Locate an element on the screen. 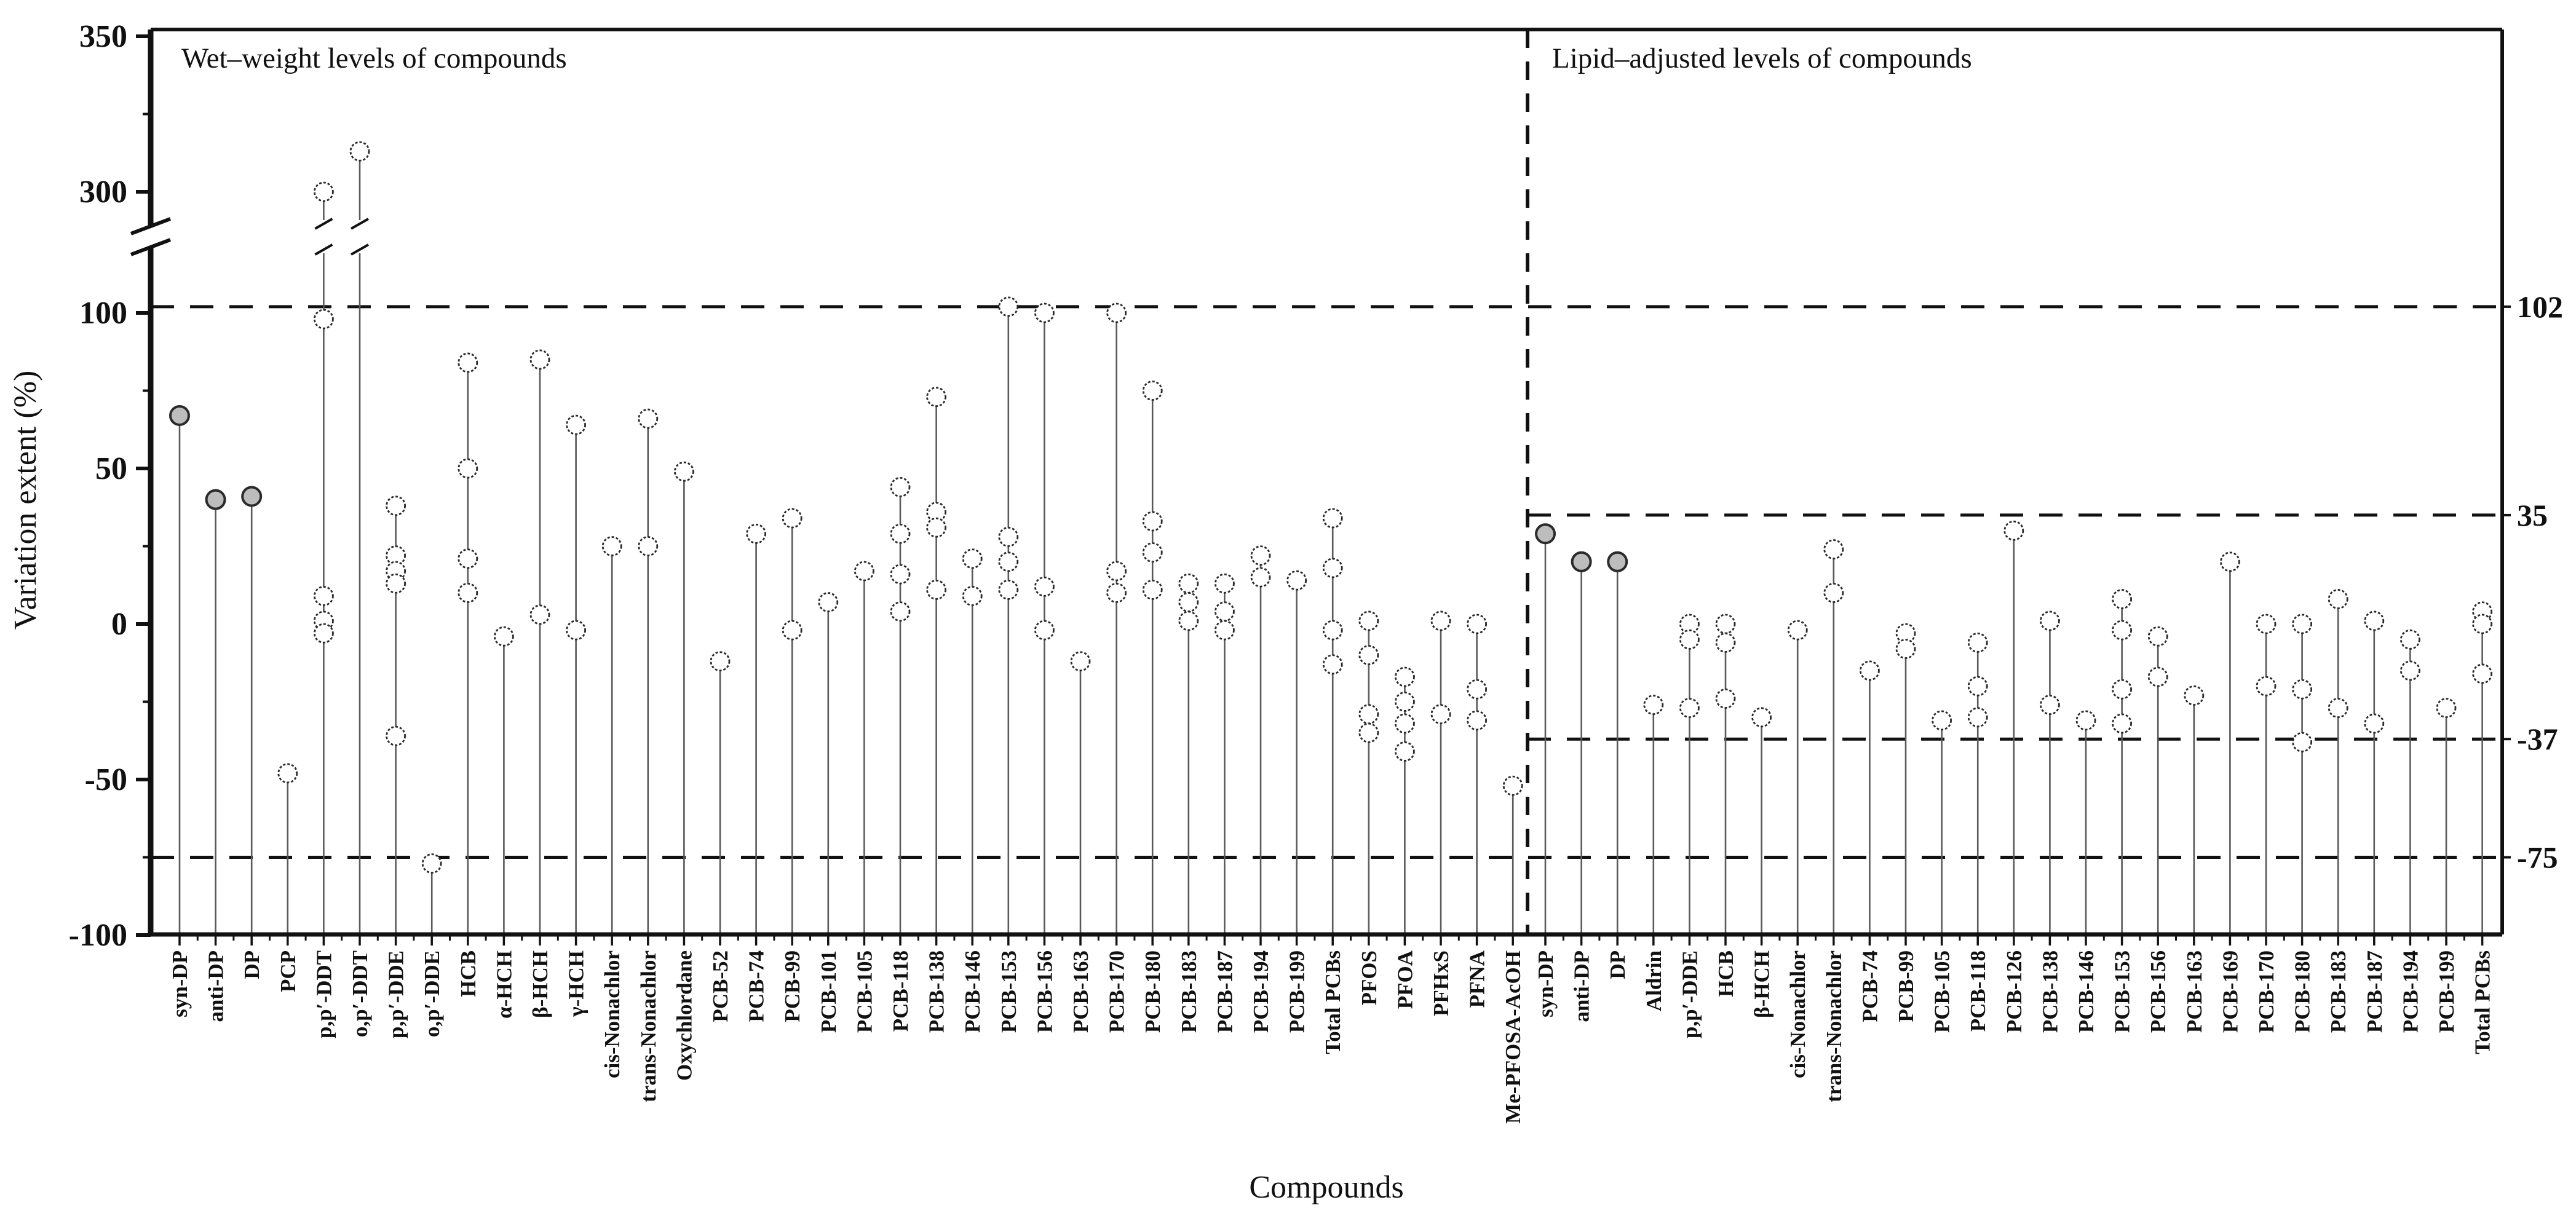 The height and width of the screenshot is (1216, 2576). compound-label: PCB-99 is located at coordinates (1906, 986).